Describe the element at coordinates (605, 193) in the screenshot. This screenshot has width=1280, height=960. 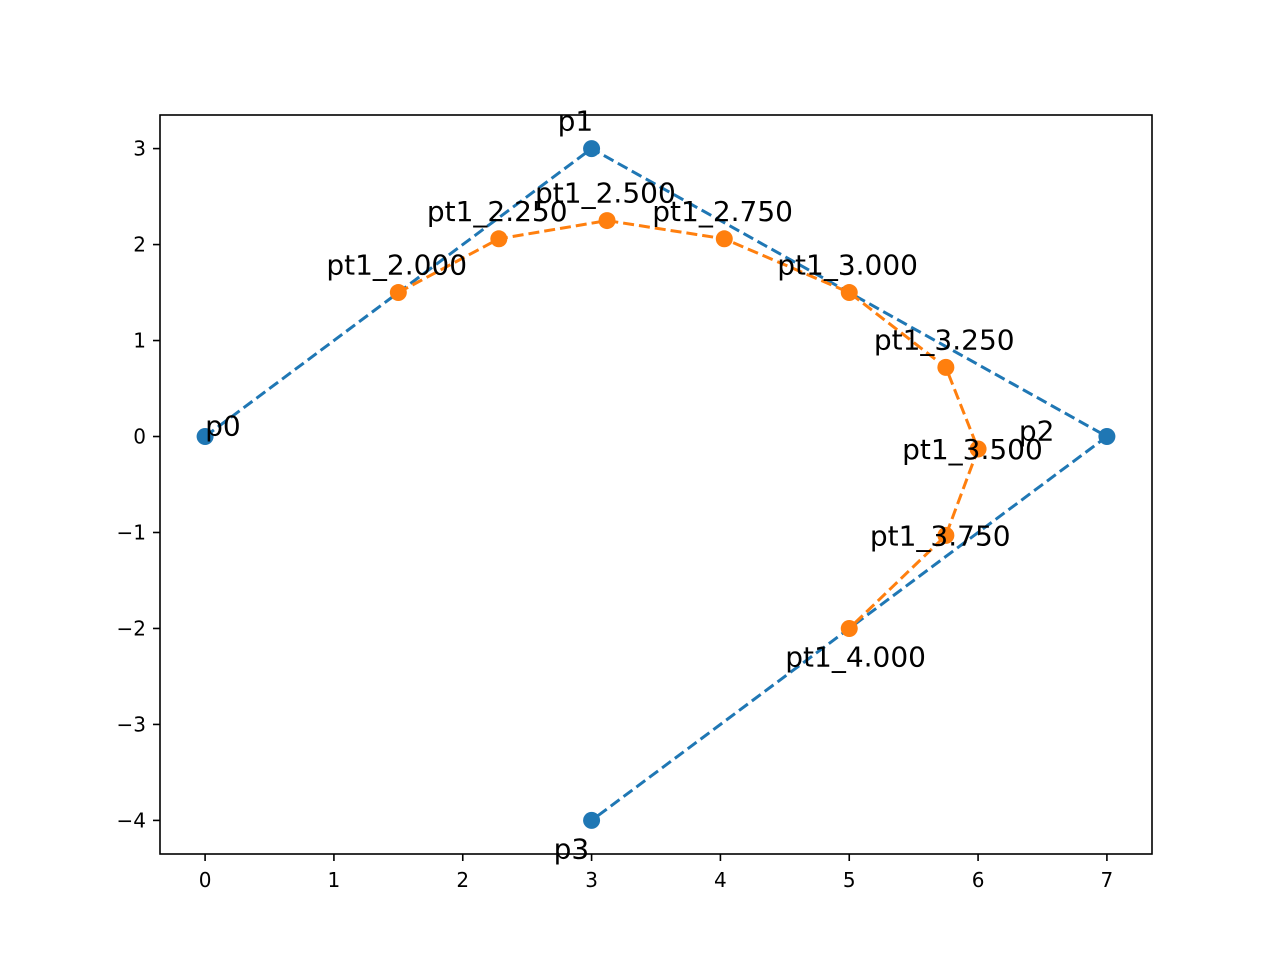
I see `point-label-pt1-2-500: pt1_2.500` at that location.